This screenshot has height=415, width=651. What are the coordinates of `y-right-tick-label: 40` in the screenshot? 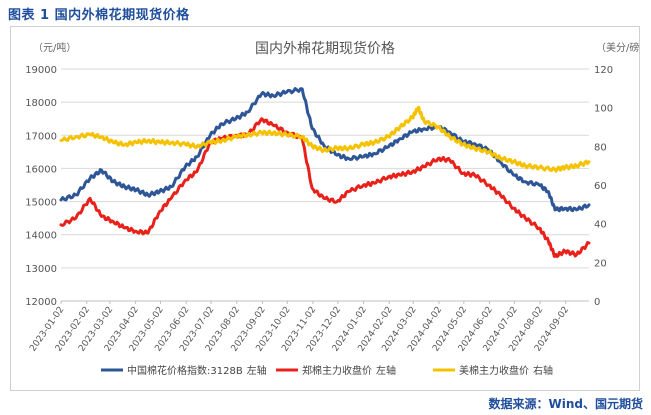 It's located at (600, 225).